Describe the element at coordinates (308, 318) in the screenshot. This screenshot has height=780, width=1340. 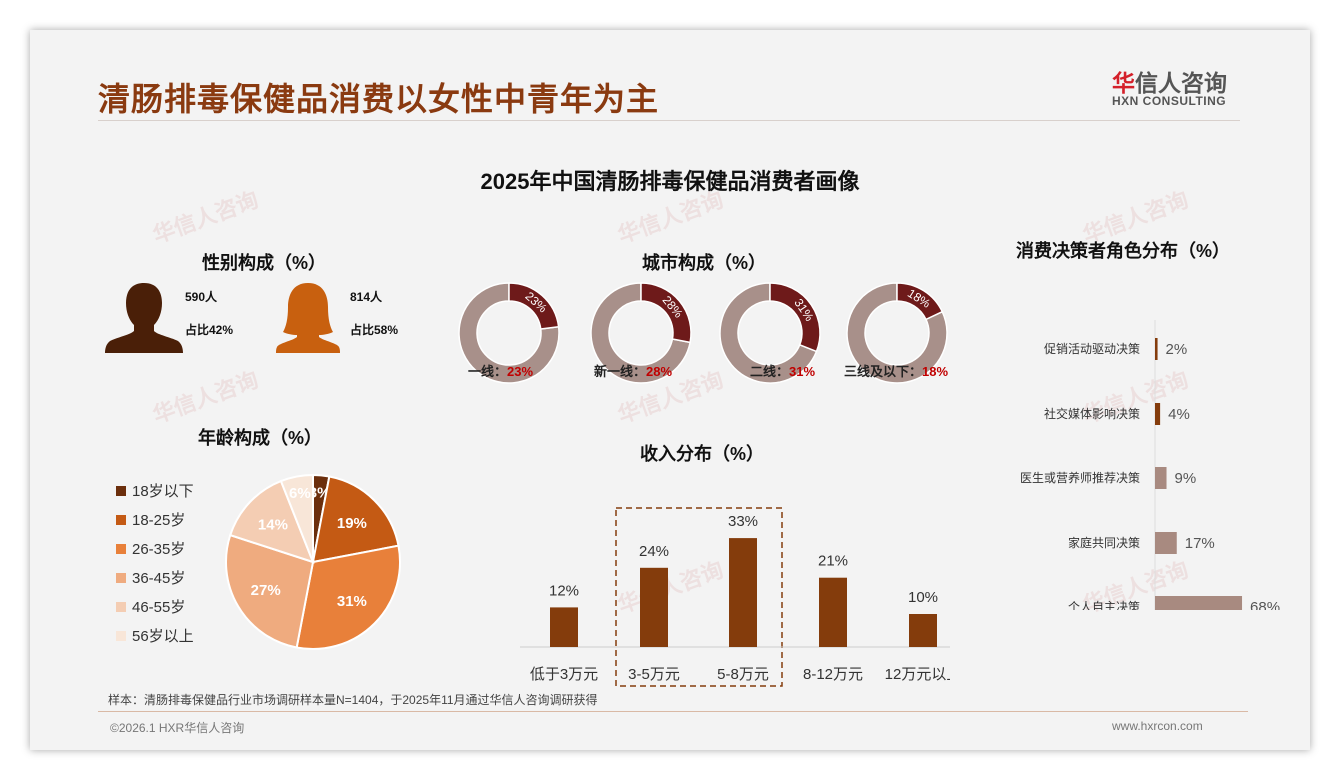
I see `female-icon` at that location.